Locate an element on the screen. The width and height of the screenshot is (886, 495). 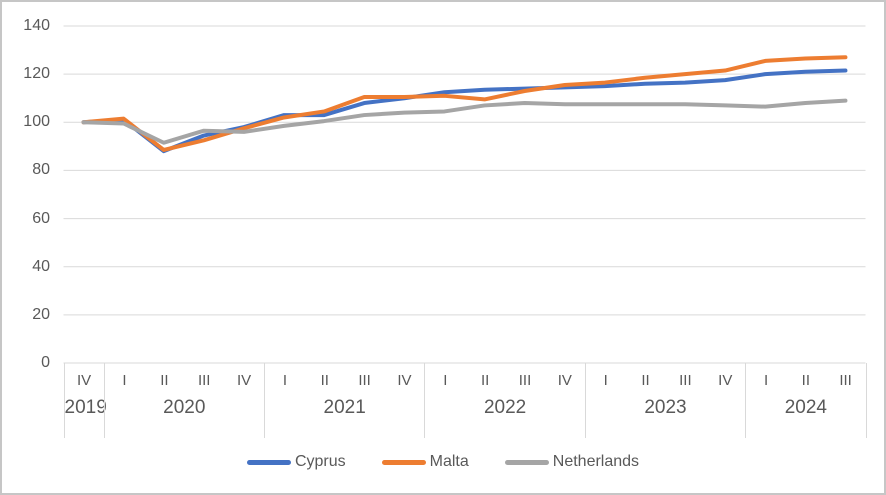
x-axis-group-2020: I II III IV 2020 is located at coordinates (183, 400).